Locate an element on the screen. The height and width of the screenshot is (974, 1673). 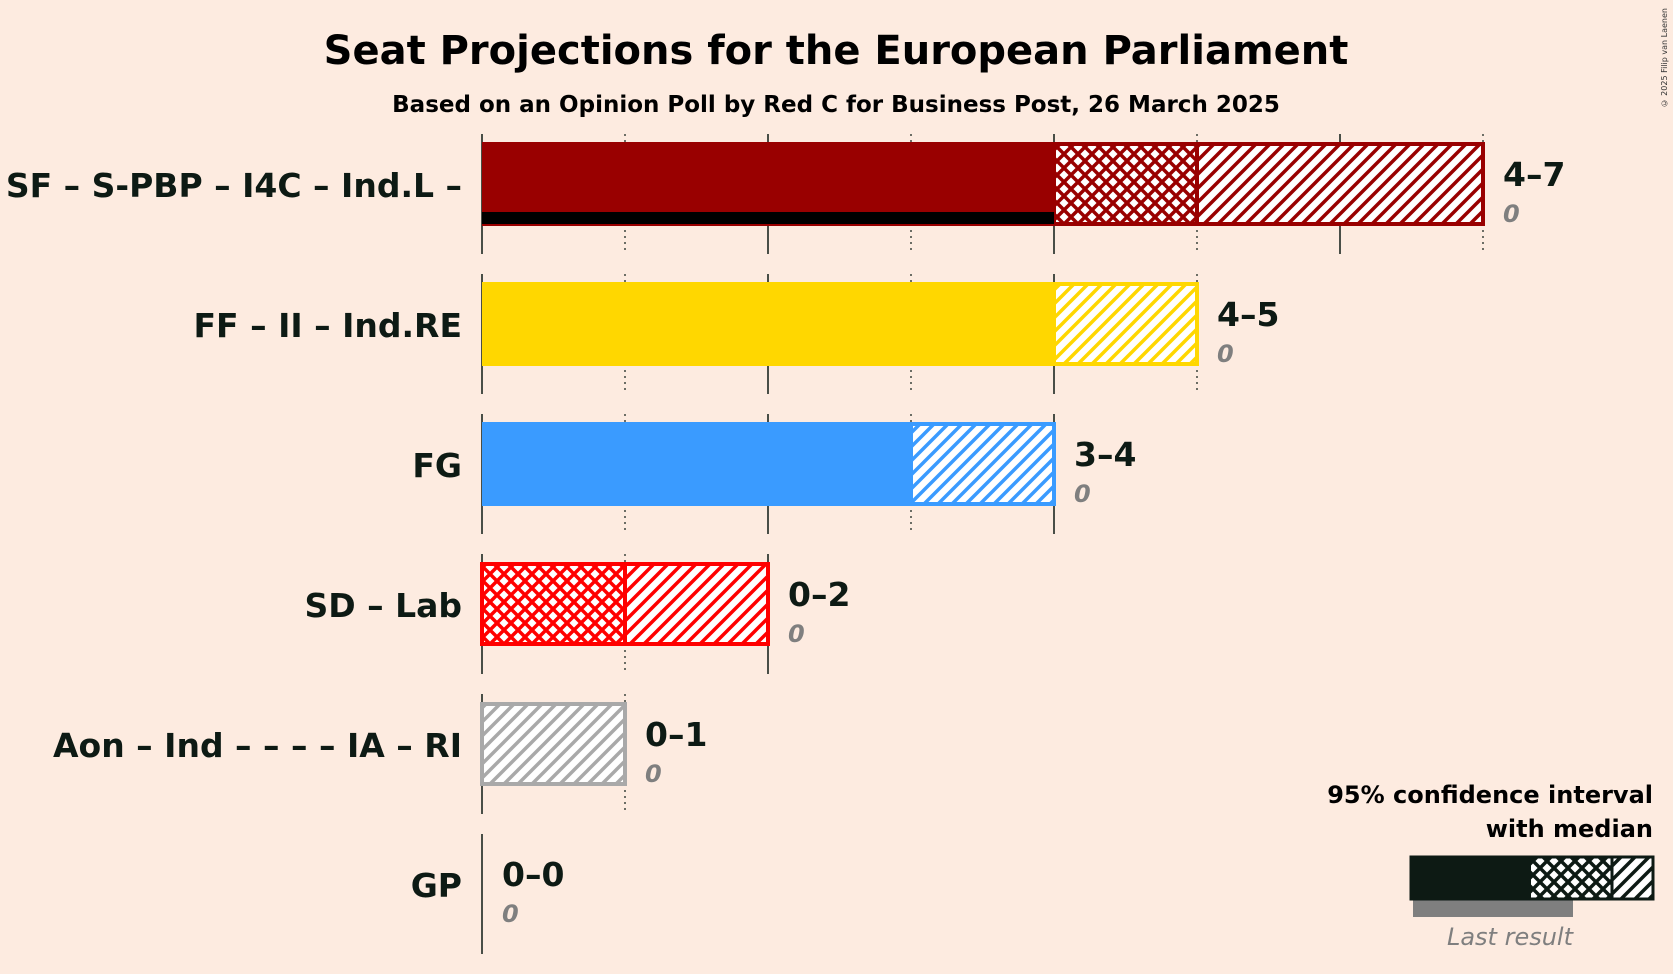
series-row: Aon – Ind – – – – IA – RI 0–1 0 is located at coordinates (380, 754).